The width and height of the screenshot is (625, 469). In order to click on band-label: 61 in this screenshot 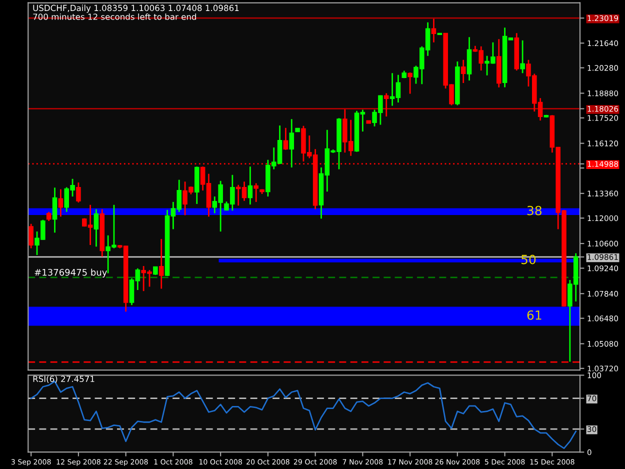, I will do `click(534, 315)`.